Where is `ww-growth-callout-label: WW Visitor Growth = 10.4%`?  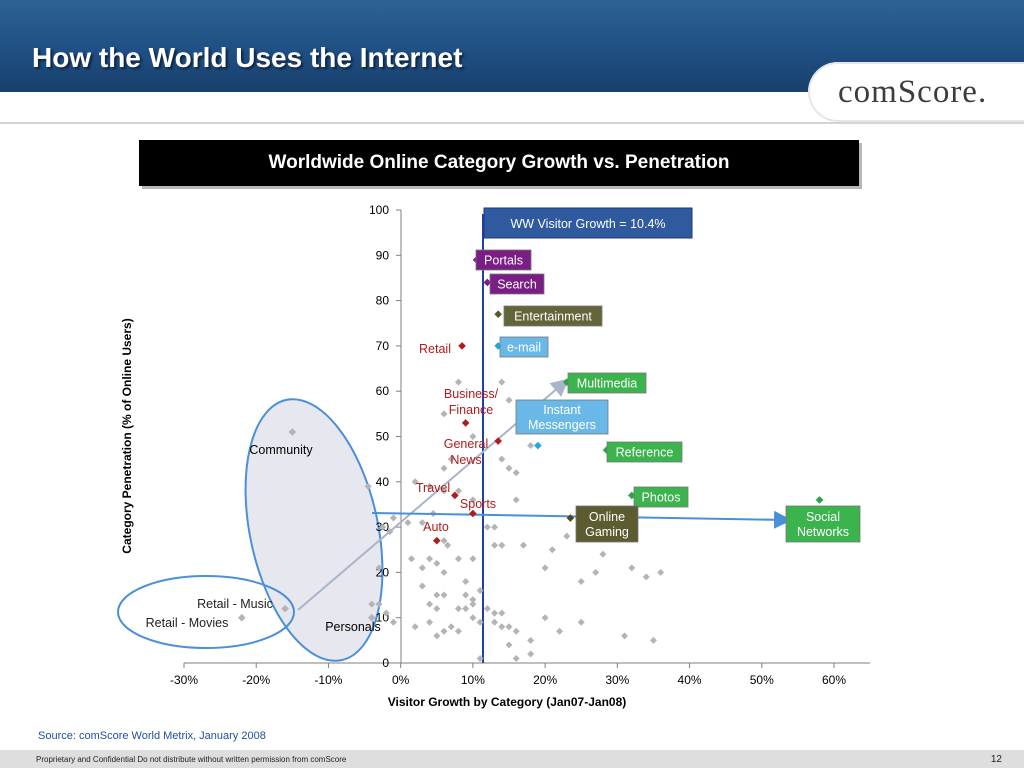 ww-growth-callout-label: WW Visitor Growth = 10.4% is located at coordinates (587, 224).